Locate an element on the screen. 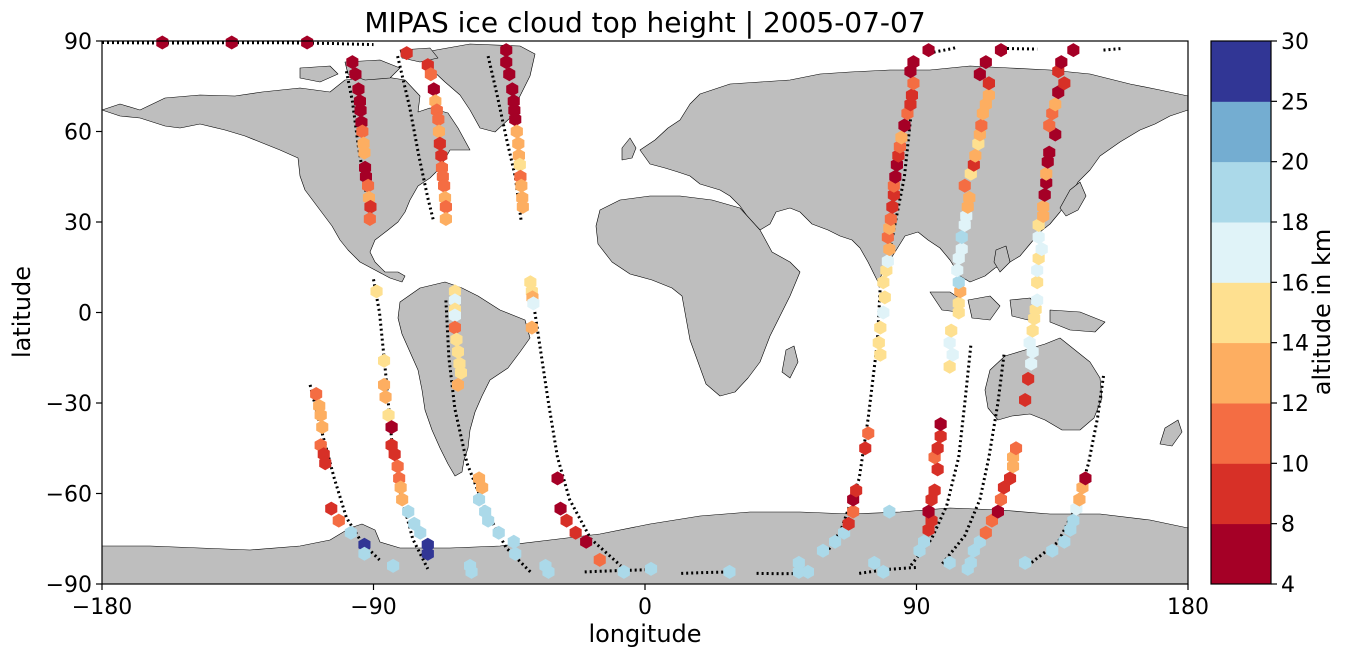 This screenshot has height=657, width=1345. y-axis-label: latitude is located at coordinates (22, 312).